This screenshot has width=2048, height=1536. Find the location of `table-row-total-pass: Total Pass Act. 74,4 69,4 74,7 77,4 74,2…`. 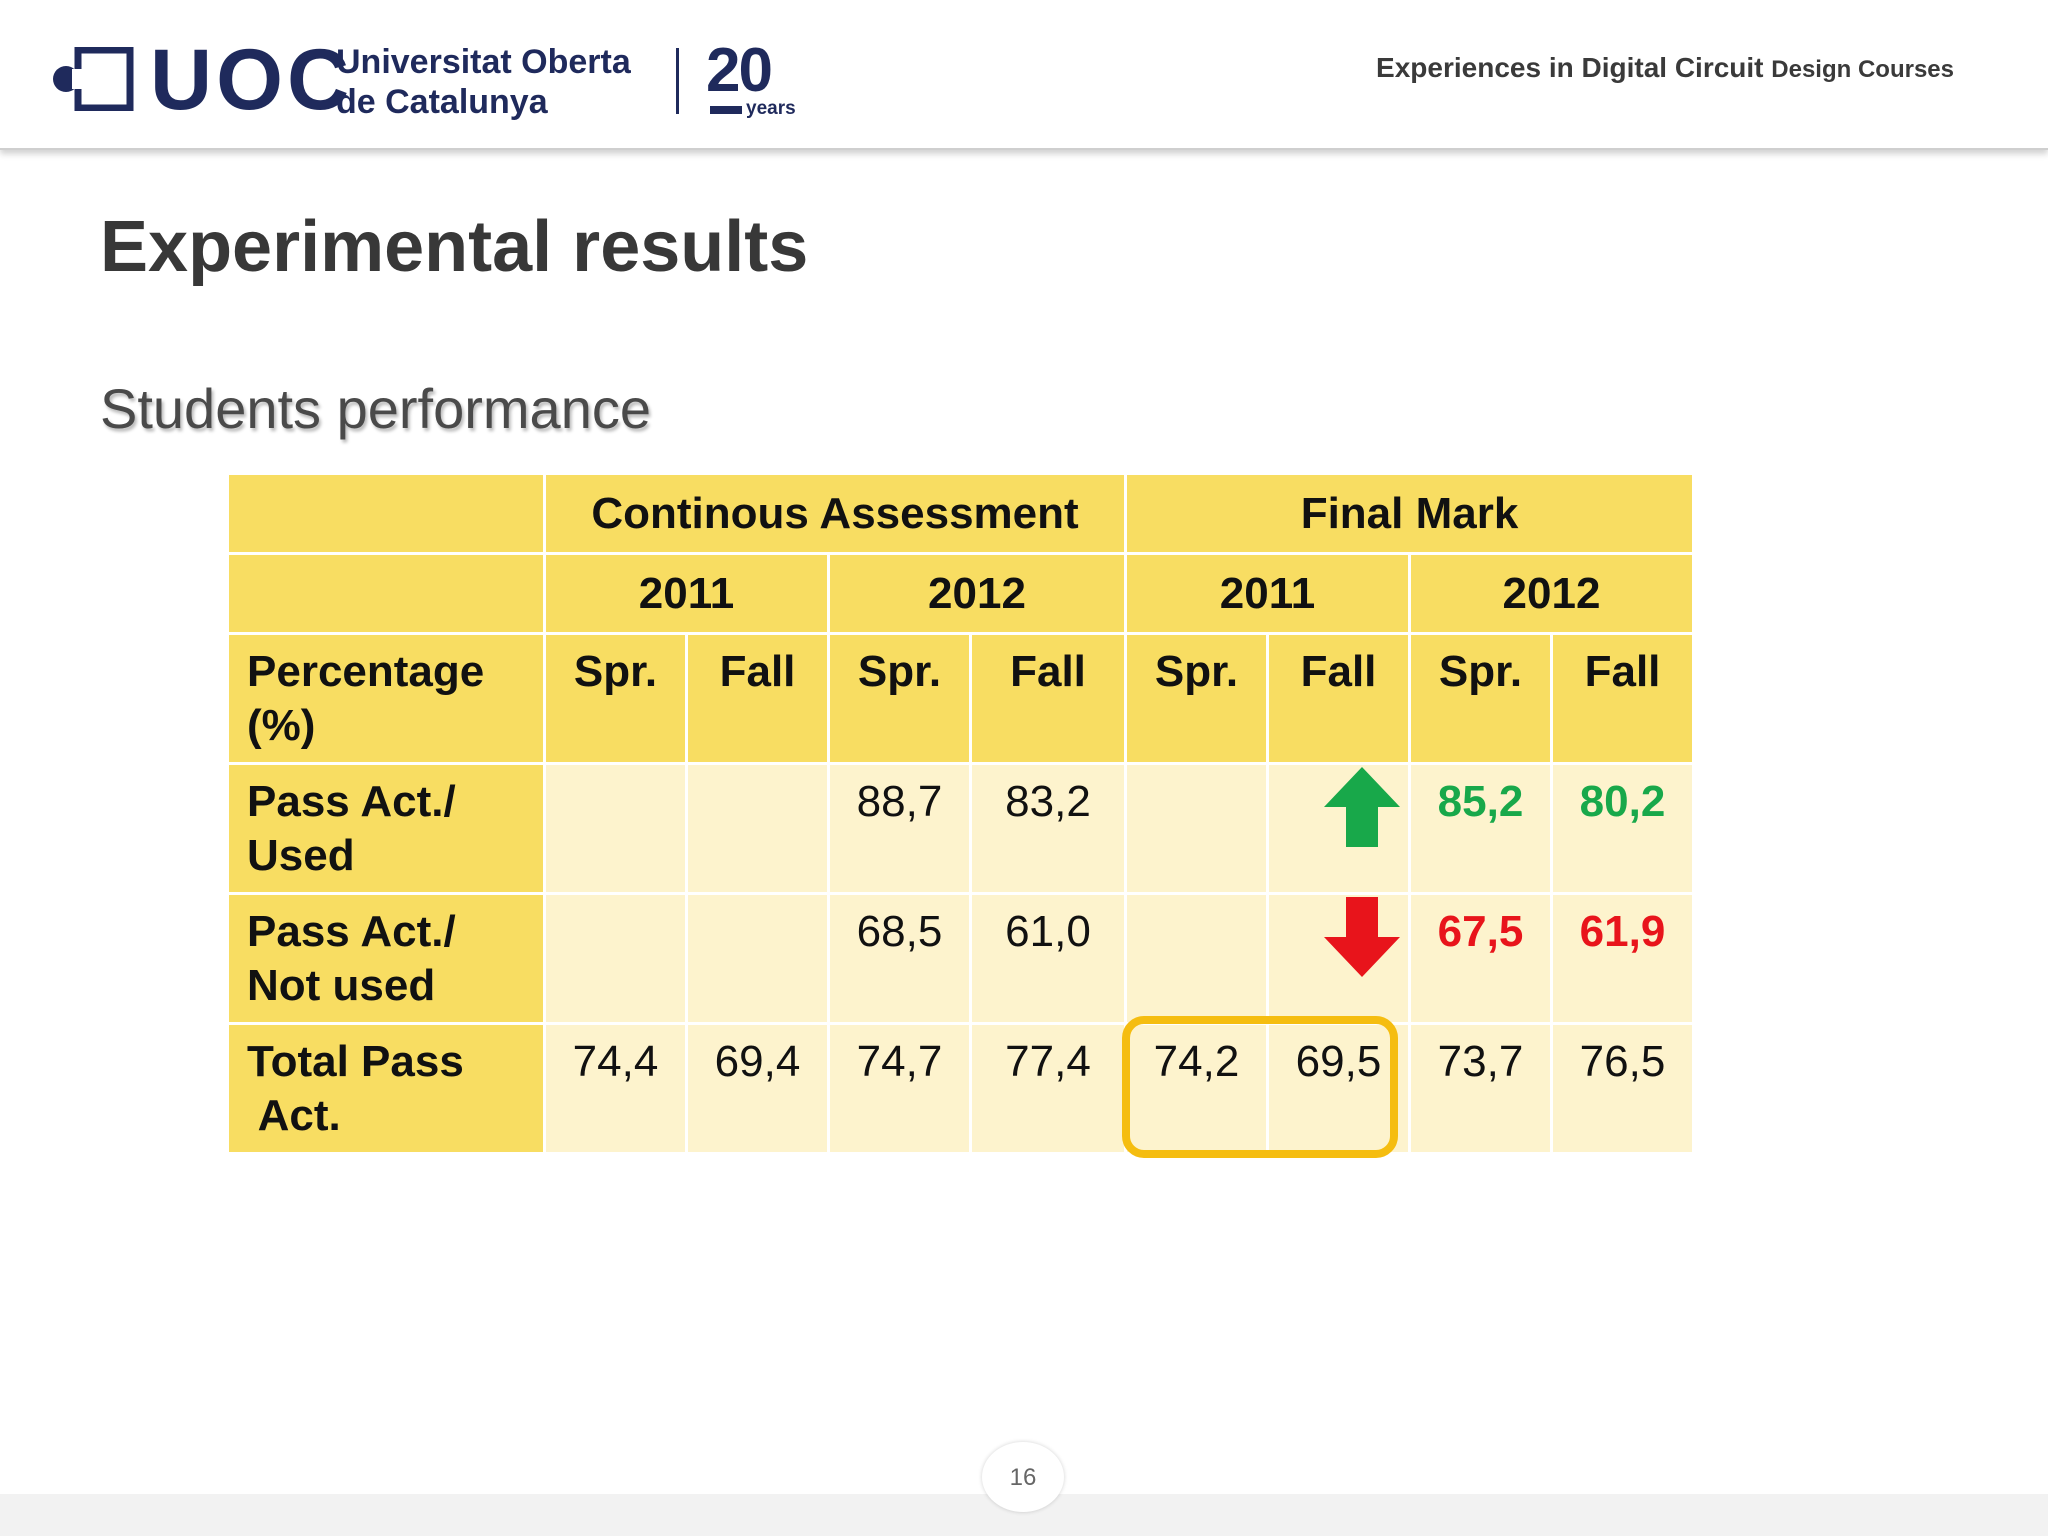

table-row-total-pass: Total Pass Act. 74,4 69,4 74,7 77,4 74,2… is located at coordinates (960, 1088).